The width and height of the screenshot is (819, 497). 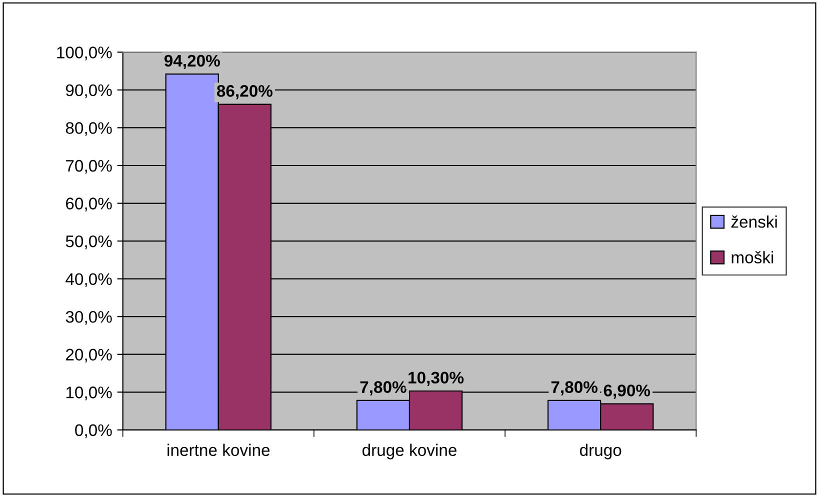 What do you see at coordinates (244, 92) in the screenshot?
I see `data-label: 86,20%` at bounding box center [244, 92].